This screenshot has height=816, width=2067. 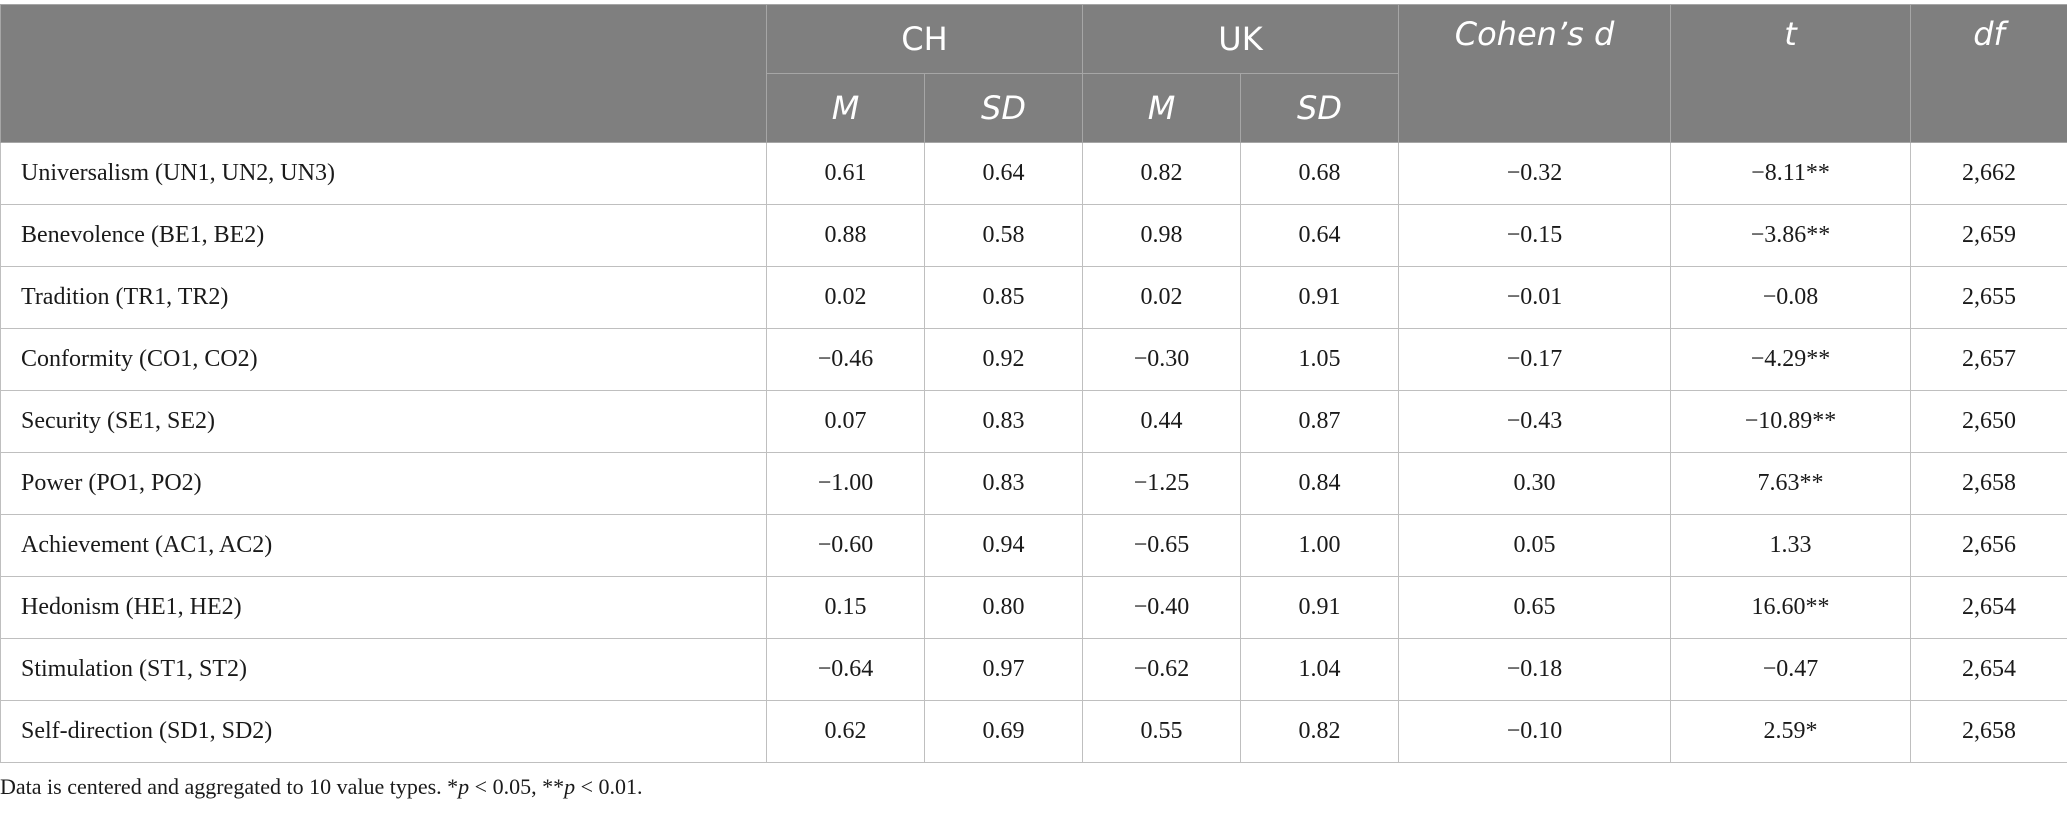 I want to click on cell-ch-m: 0.15, so click(x=845, y=607).